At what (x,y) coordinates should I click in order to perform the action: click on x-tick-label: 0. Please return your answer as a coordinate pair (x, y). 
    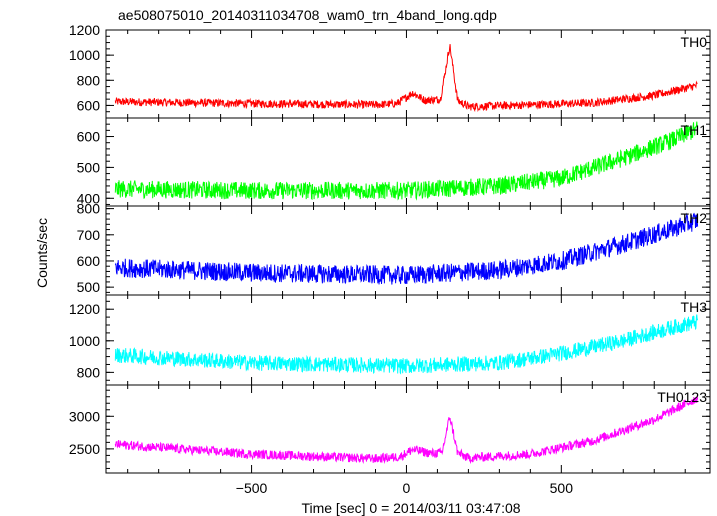
    Looking at the image, I should click on (407, 488).